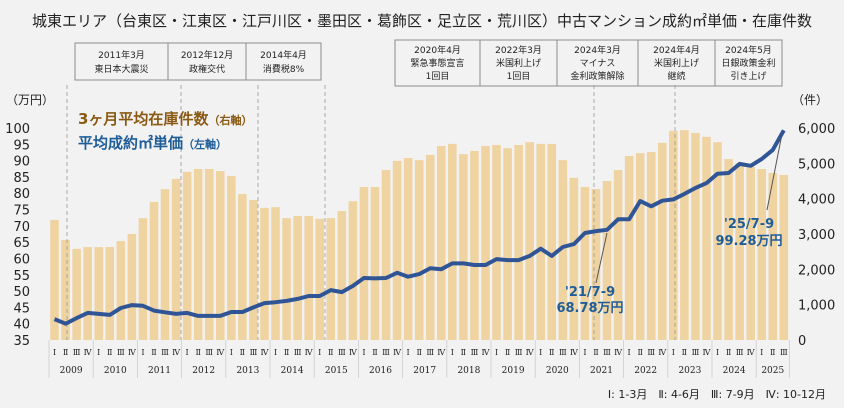  What do you see at coordinates (557, 371) in the screenshot?
I see `year-label: 2020` at bounding box center [557, 371].